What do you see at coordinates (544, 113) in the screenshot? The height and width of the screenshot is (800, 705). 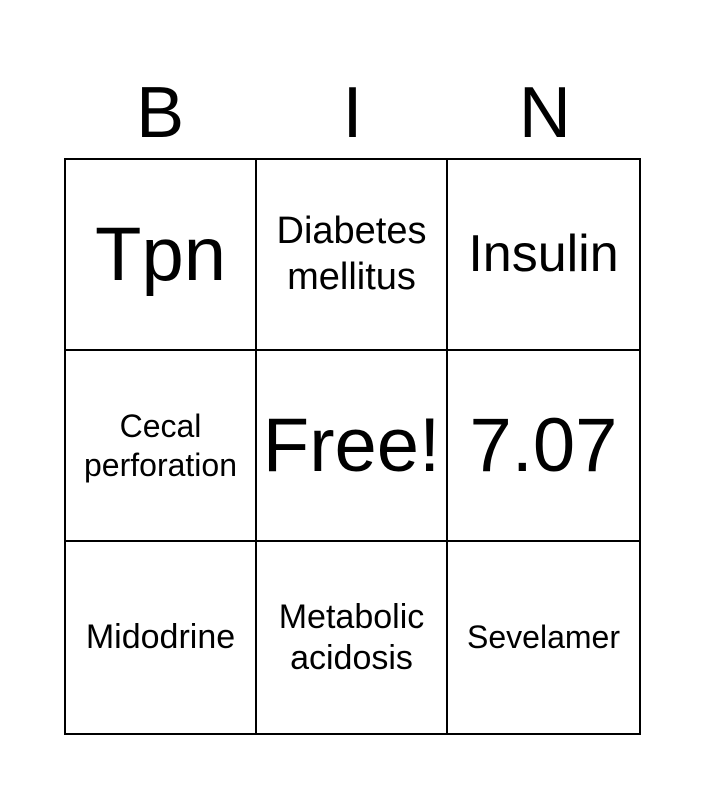 I see `header-letter-n: N` at bounding box center [544, 113].